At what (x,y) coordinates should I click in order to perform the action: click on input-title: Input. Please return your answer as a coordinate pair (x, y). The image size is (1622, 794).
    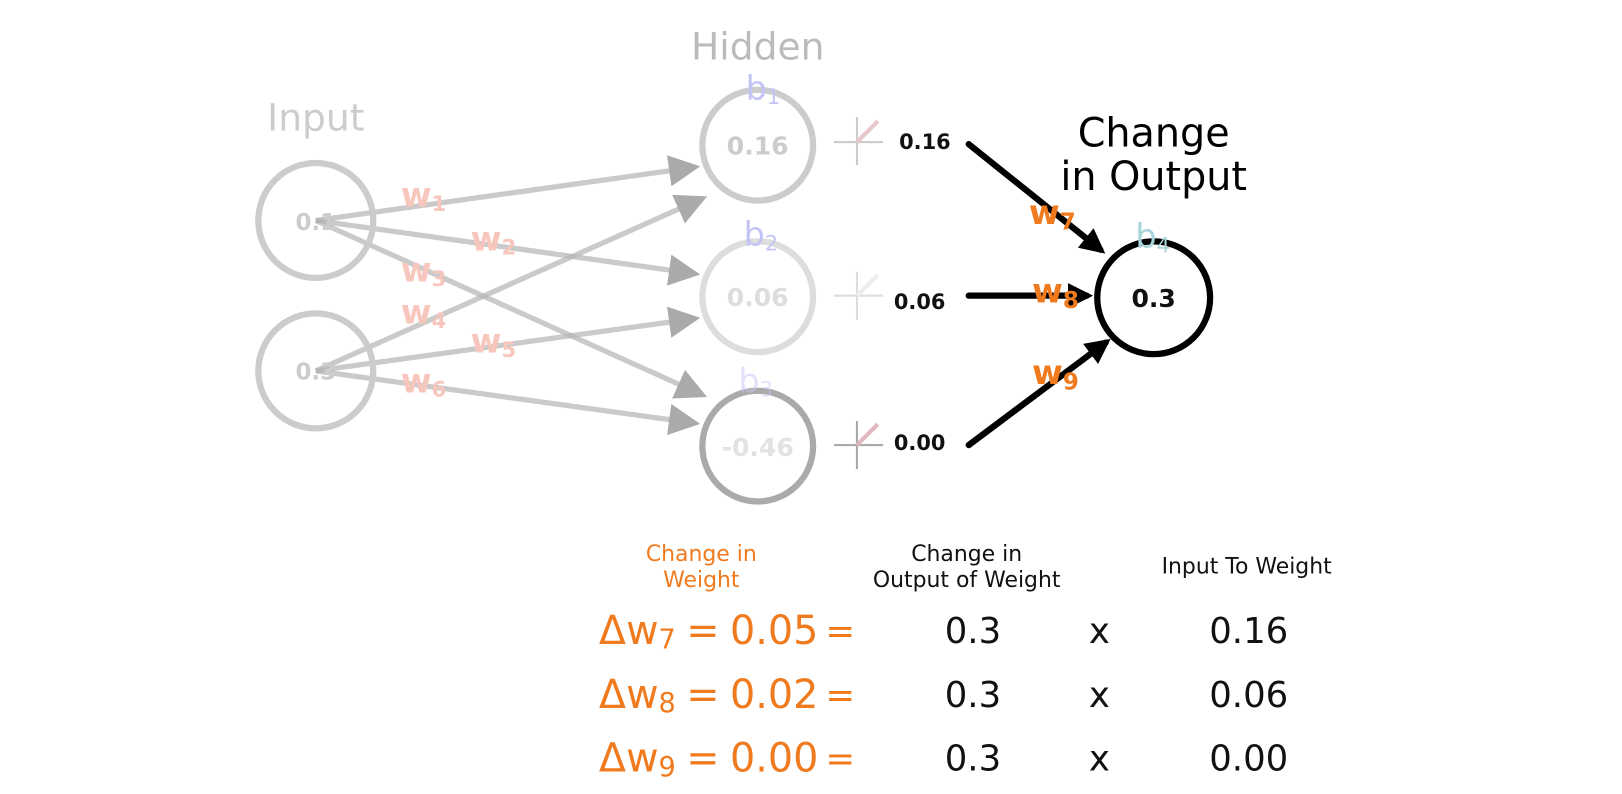
    Looking at the image, I should click on (315, 118).